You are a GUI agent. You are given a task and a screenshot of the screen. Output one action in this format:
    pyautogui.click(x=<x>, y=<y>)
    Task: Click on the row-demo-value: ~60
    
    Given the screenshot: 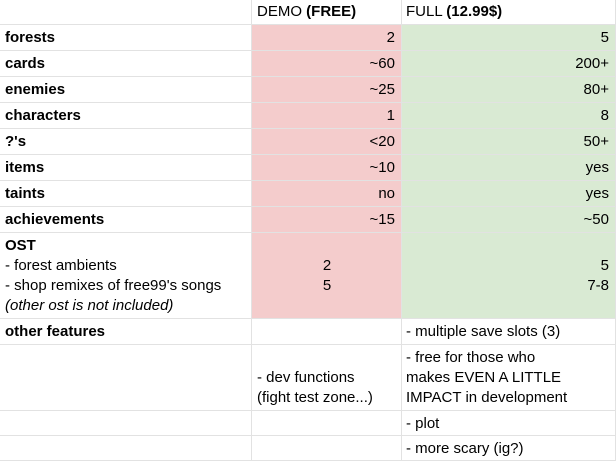 What is the action you would take?
    pyautogui.click(x=327, y=64)
    